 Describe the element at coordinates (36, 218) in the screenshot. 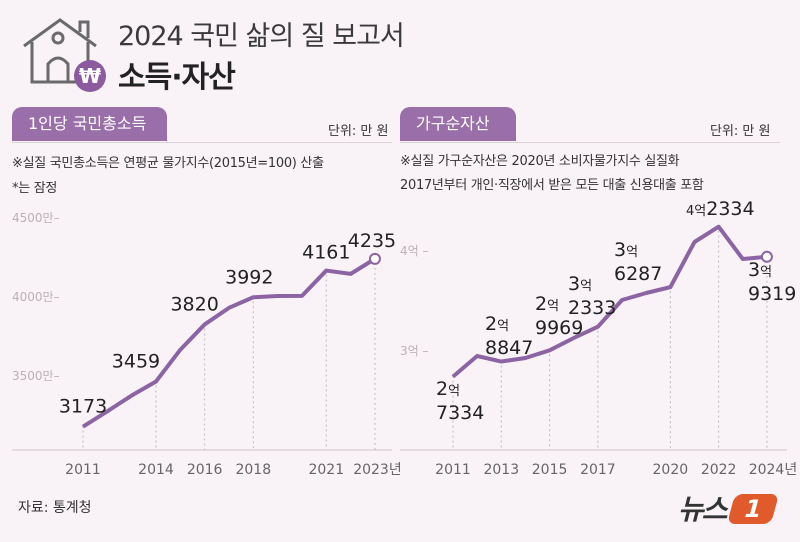

I see `y-tick-label: 4500만–` at that location.